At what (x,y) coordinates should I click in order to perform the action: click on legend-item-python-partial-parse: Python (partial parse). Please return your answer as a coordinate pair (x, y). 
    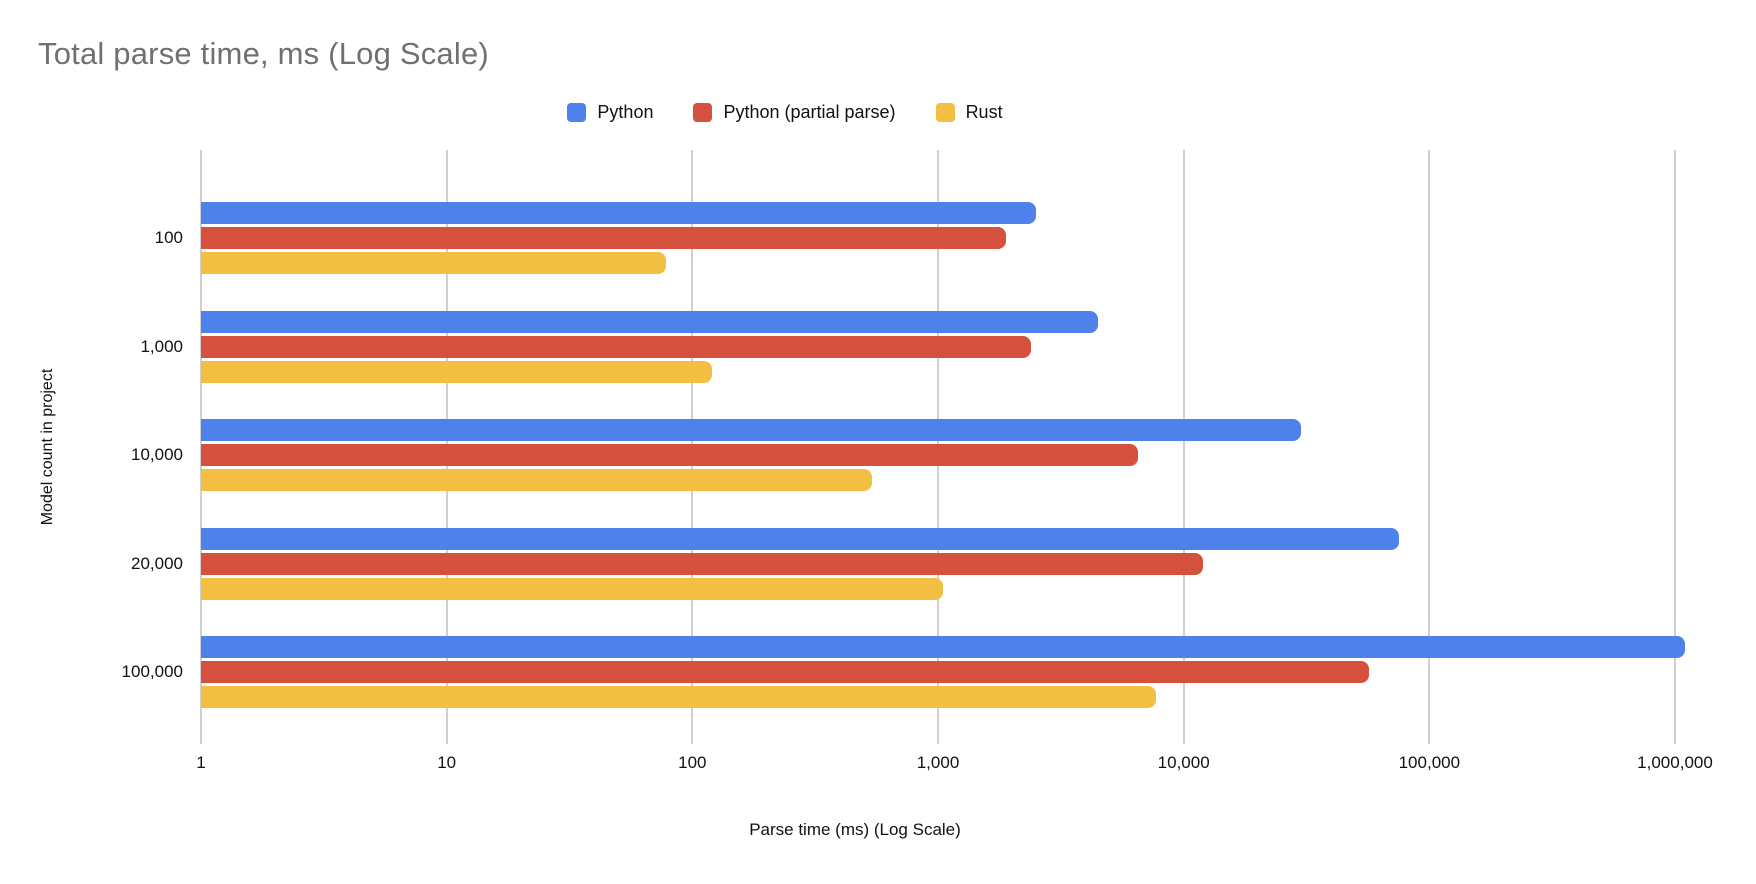
    Looking at the image, I should click on (794, 112).